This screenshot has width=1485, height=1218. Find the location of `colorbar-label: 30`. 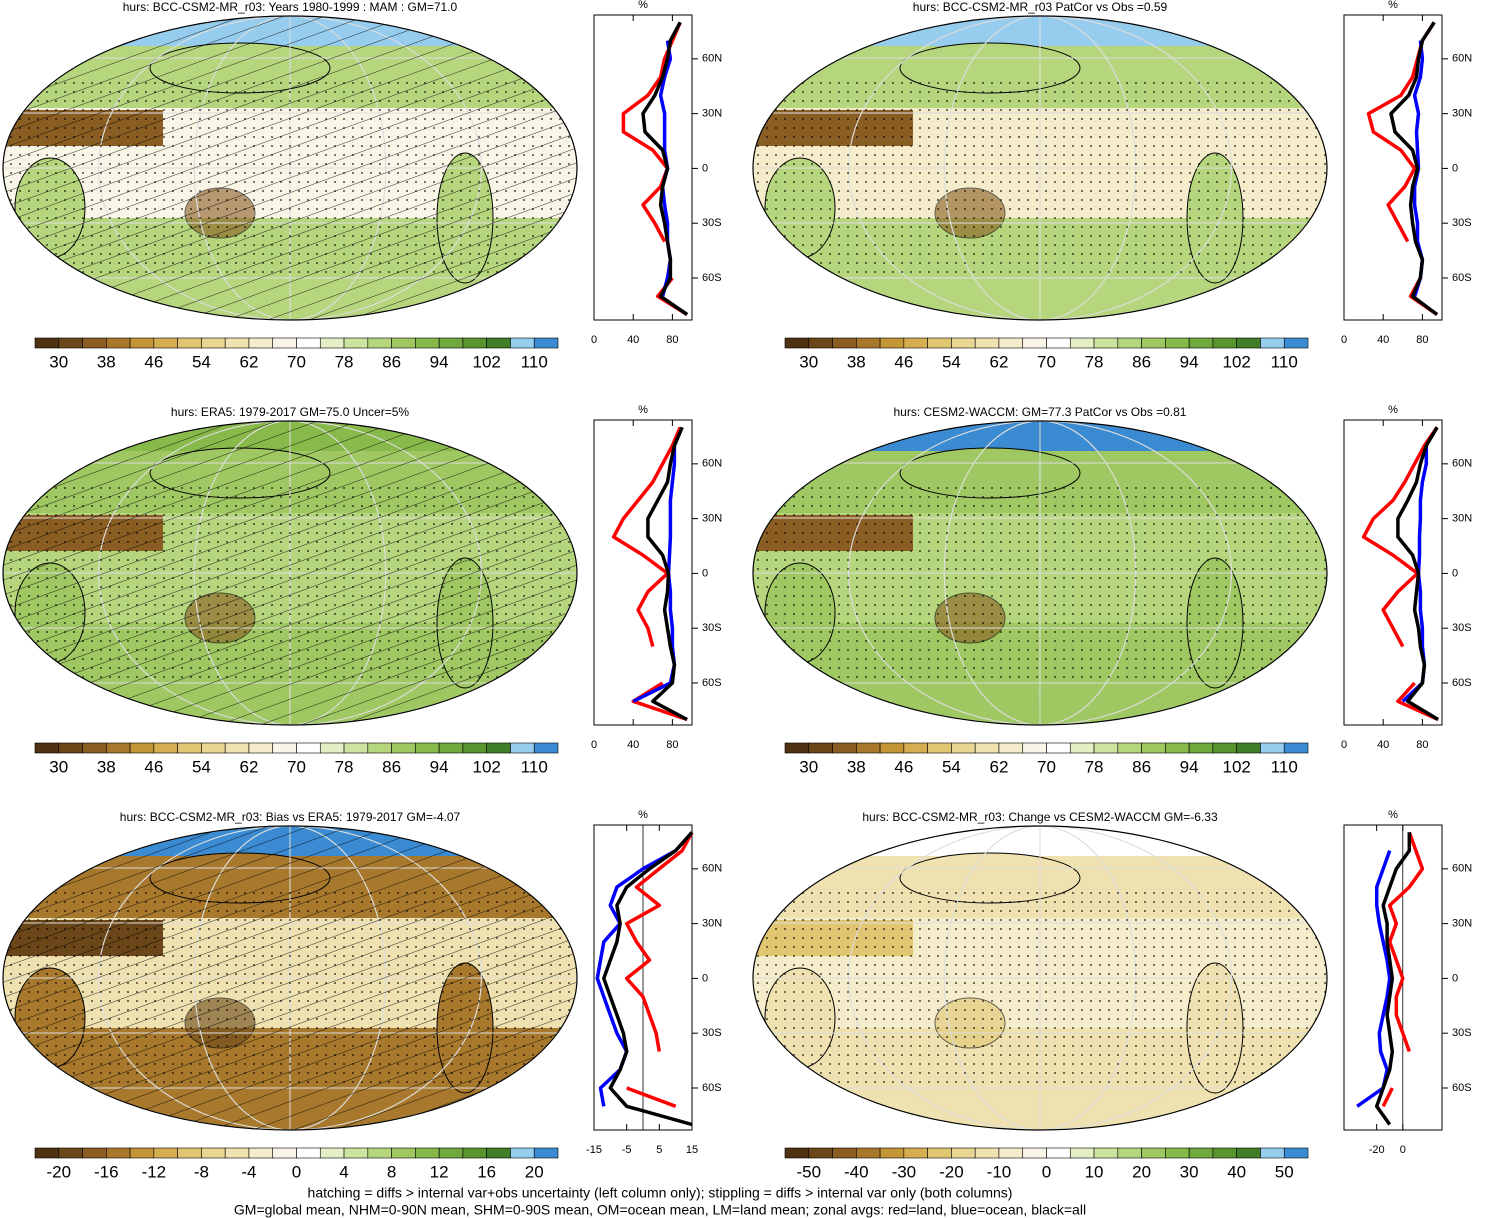

colorbar-label: 30 is located at coordinates (1189, 1171).